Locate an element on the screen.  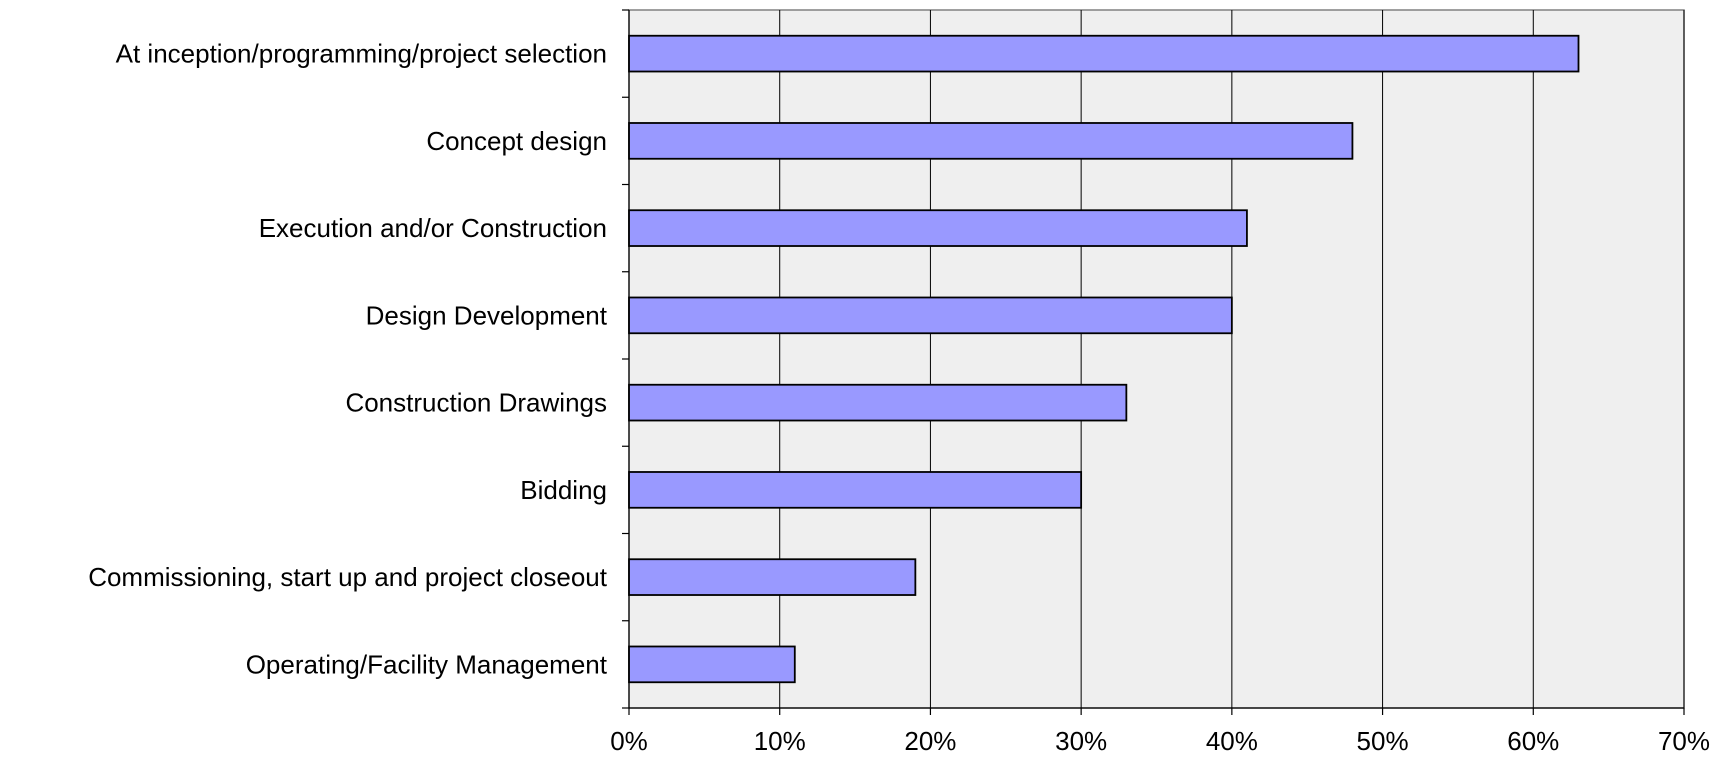
category-label-7: Operating/Facility Management is located at coordinates (427, 664).